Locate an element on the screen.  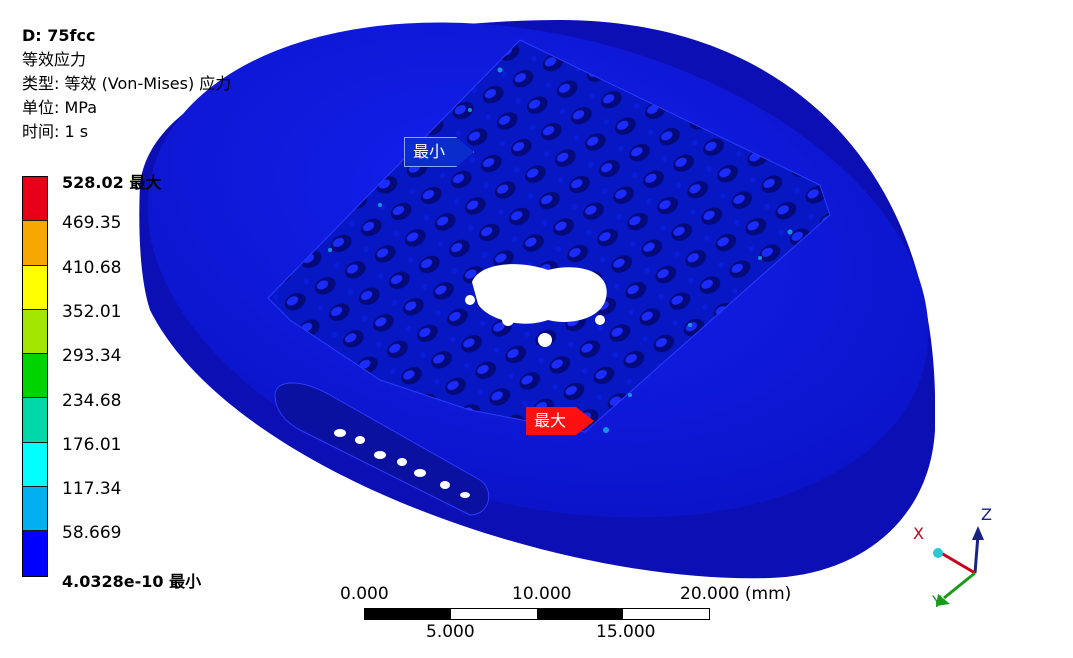
axis-triad is located at coordinates (958, 566).